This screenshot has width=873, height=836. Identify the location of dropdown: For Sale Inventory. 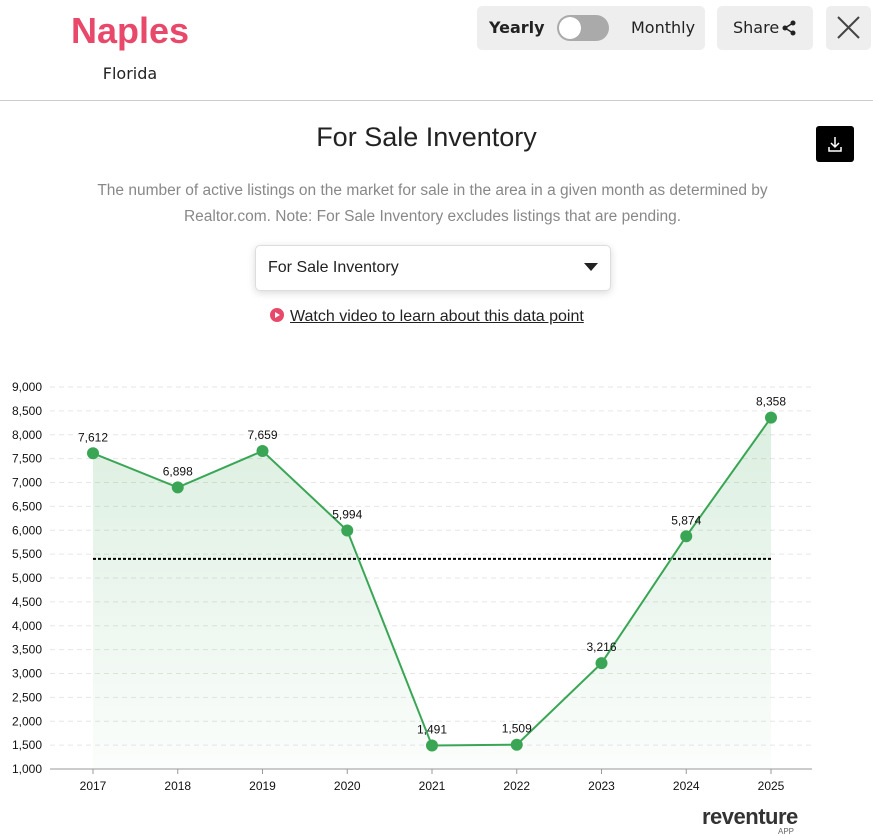
(433, 268).